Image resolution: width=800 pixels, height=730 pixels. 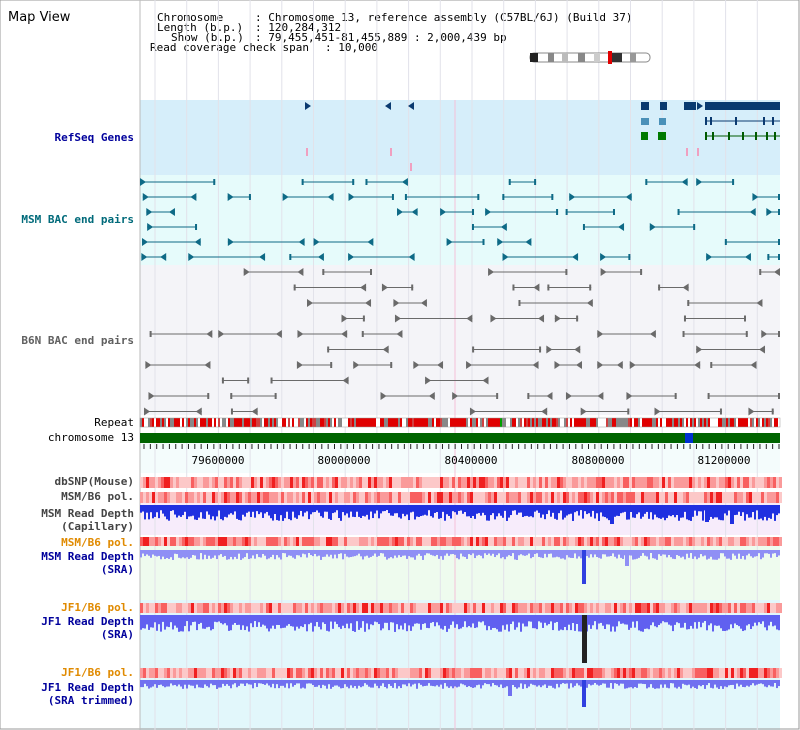 I want to click on chromosome-ideogram, so click(x=590, y=57).